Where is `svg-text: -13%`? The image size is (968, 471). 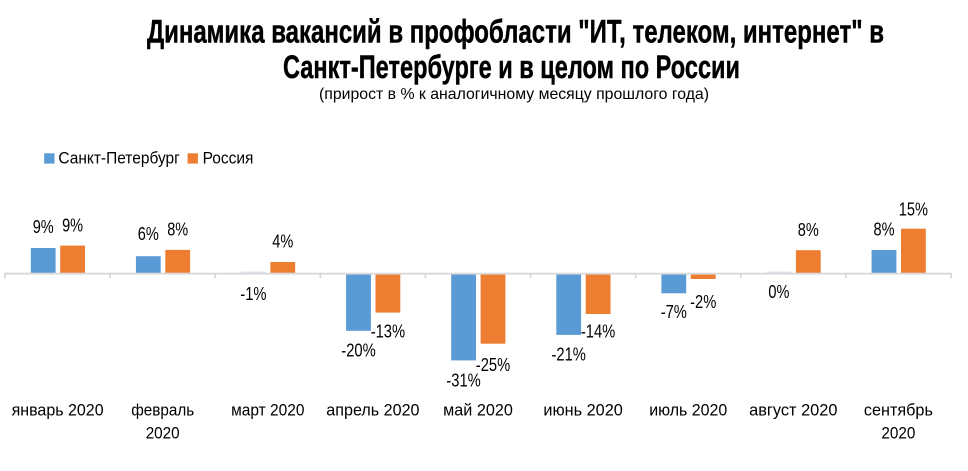
svg-text: -13% is located at coordinates (388, 332).